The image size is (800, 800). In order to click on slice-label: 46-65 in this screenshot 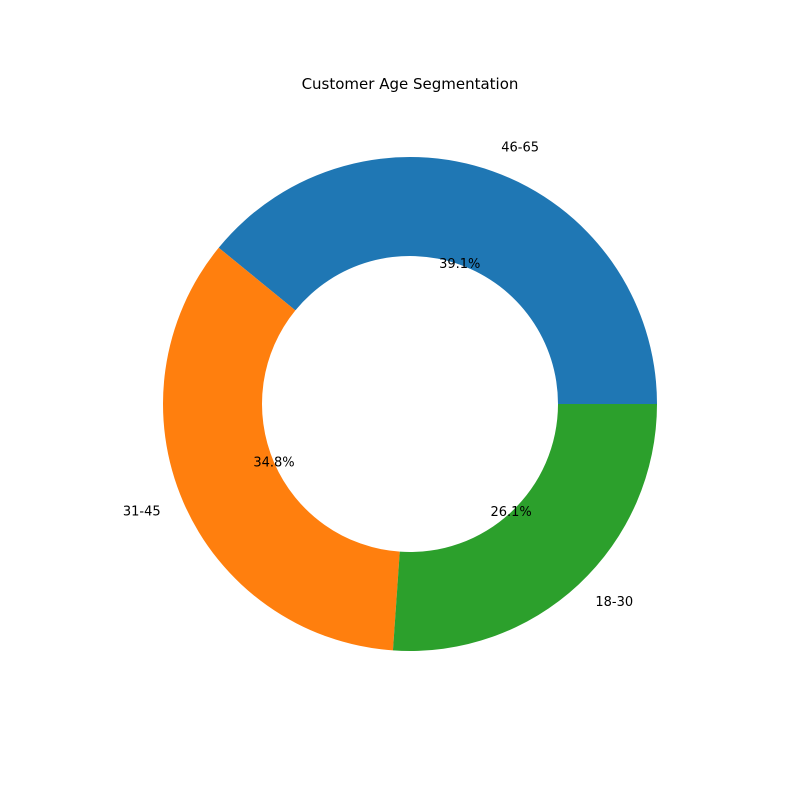, I will do `click(520, 148)`.